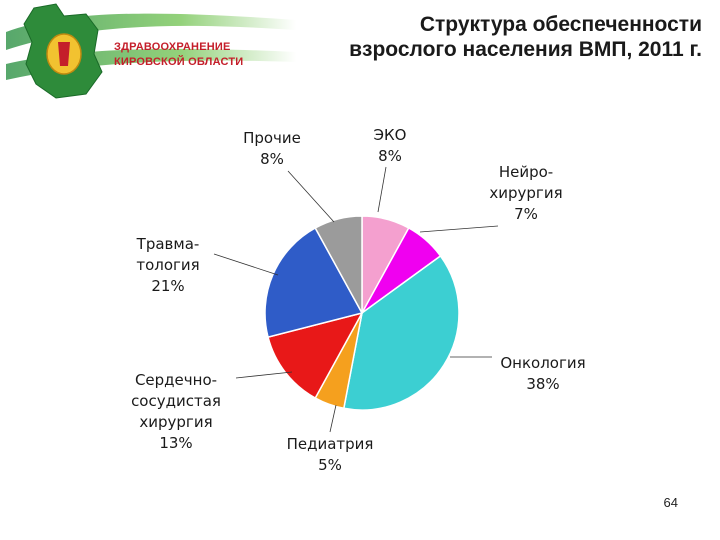  What do you see at coordinates (272, 138) in the screenshot?
I see `slice-label-line: Прочие` at bounding box center [272, 138].